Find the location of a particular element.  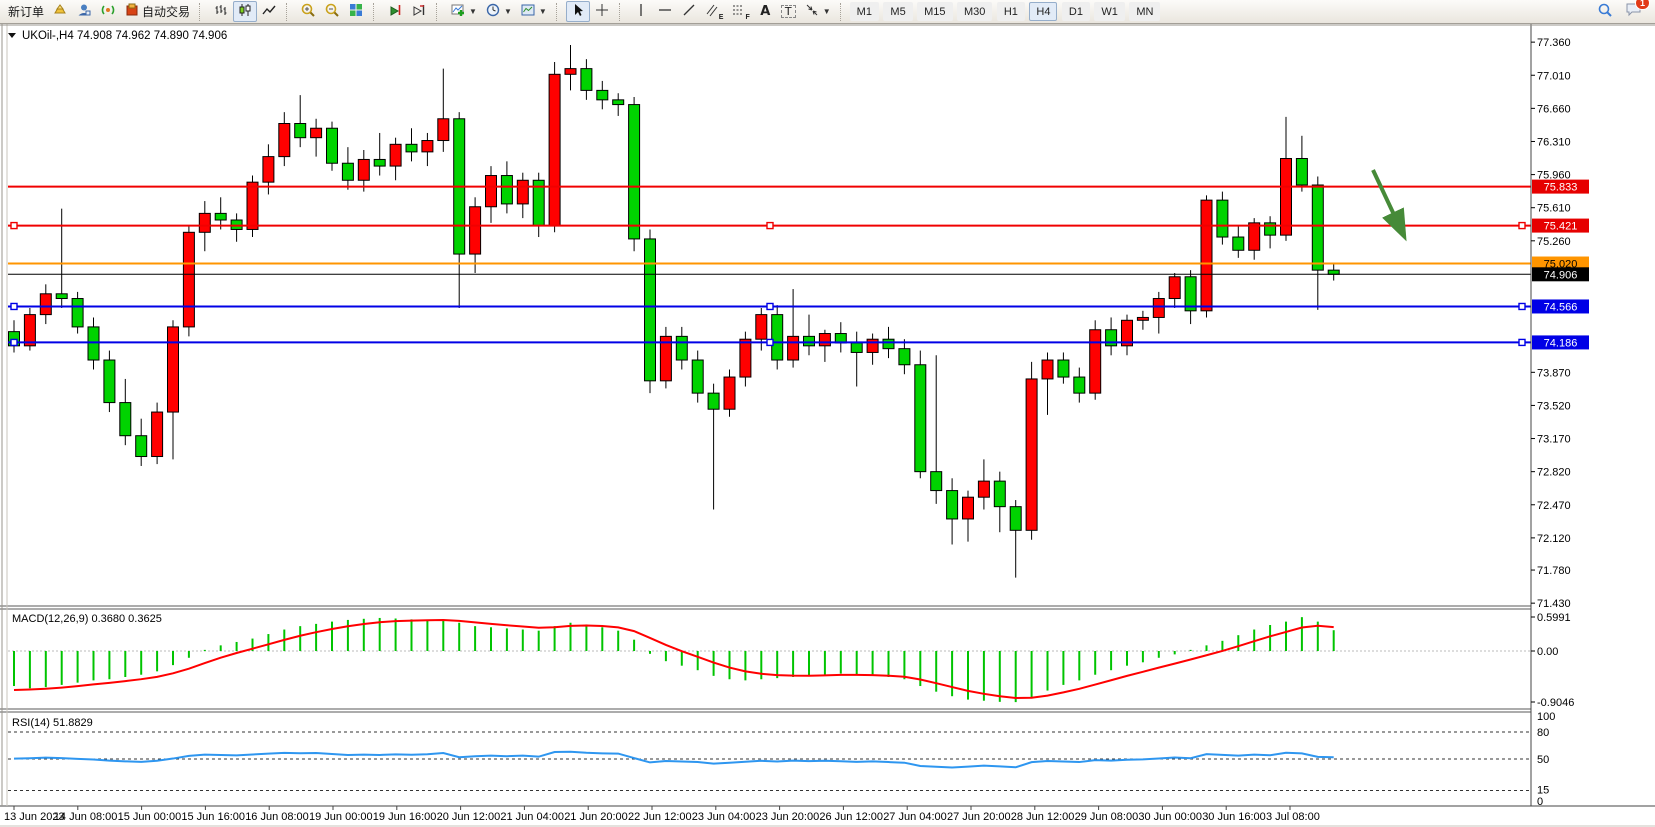

market-watch-button is located at coordinates (60, 11).